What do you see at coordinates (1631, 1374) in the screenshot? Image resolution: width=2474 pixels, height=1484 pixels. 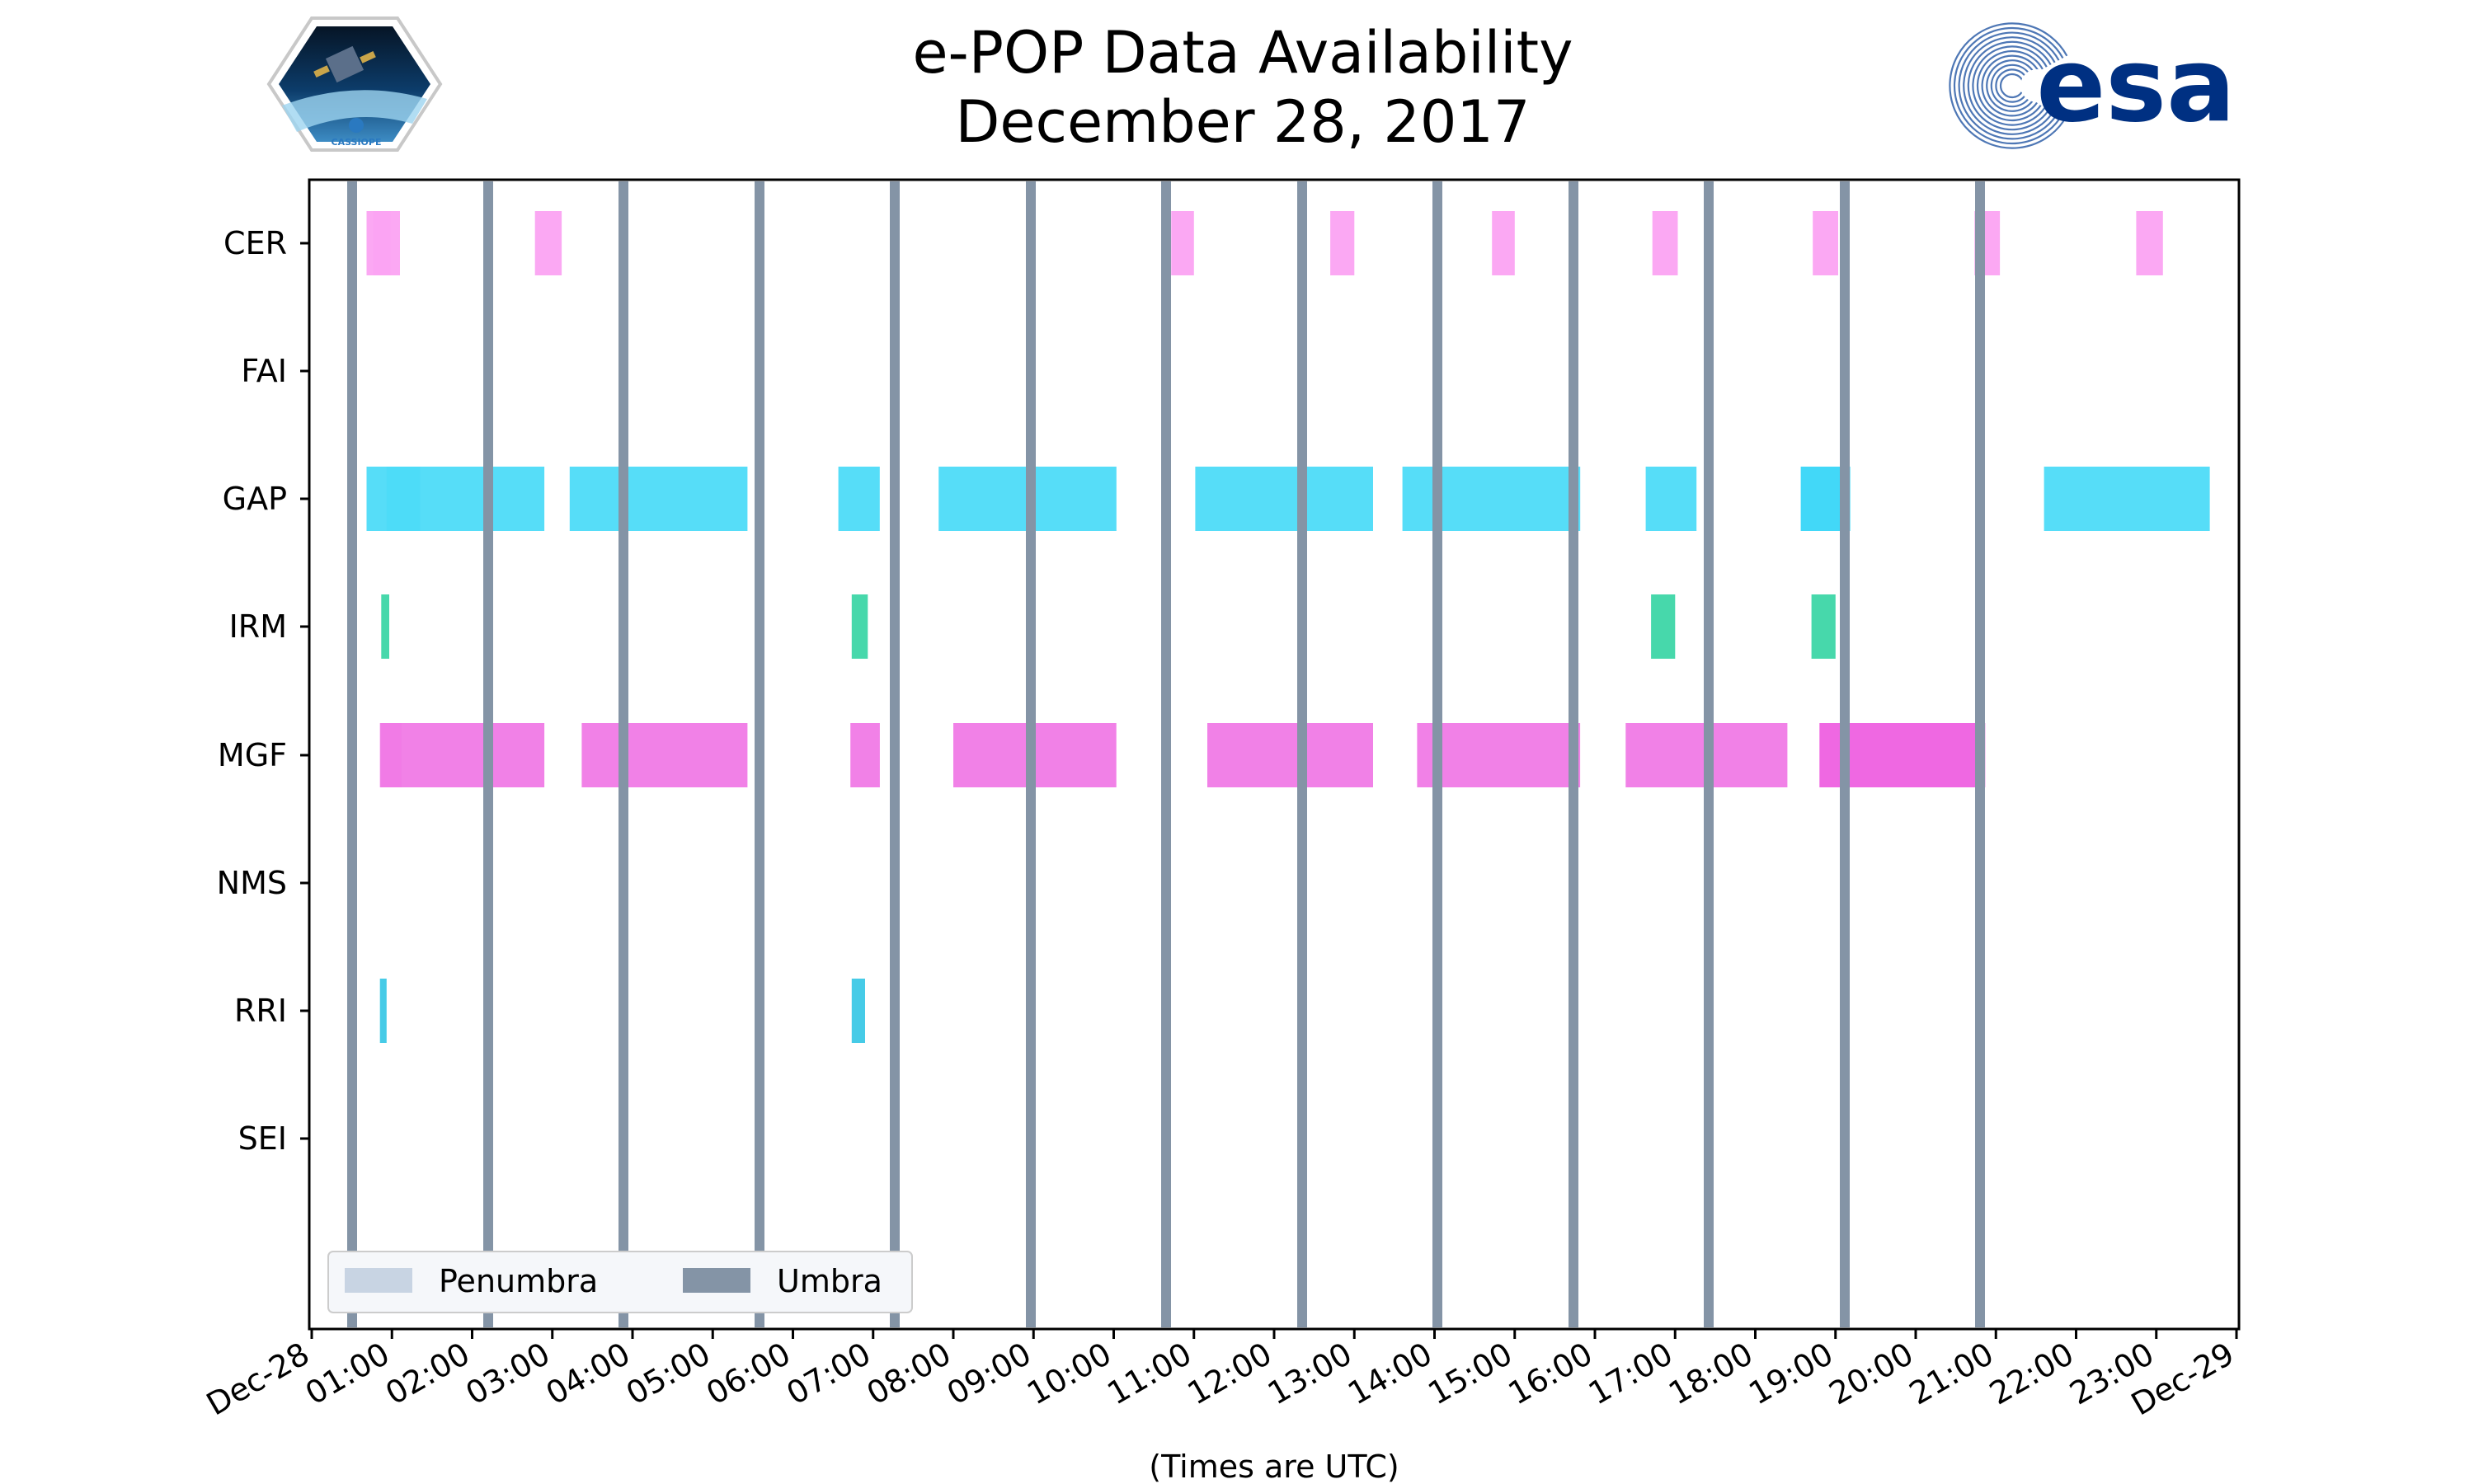 I see `x-tick-label: 17:00` at bounding box center [1631, 1374].